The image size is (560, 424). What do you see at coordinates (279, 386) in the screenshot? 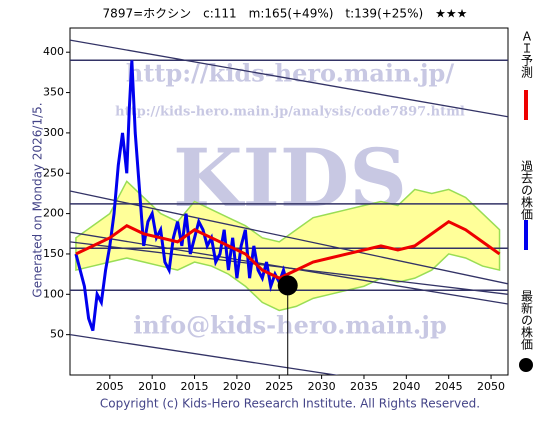
I see `x-tick-label: 2025` at bounding box center [279, 386].